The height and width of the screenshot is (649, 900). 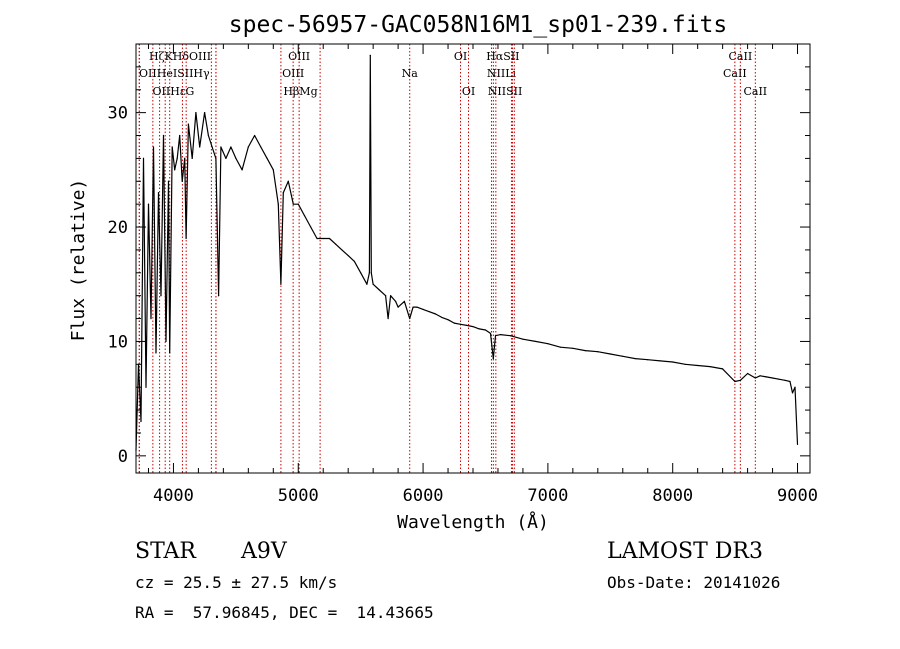 What do you see at coordinates (735, 73) in the screenshot?
I see `line-label-13: CaII` at bounding box center [735, 73].